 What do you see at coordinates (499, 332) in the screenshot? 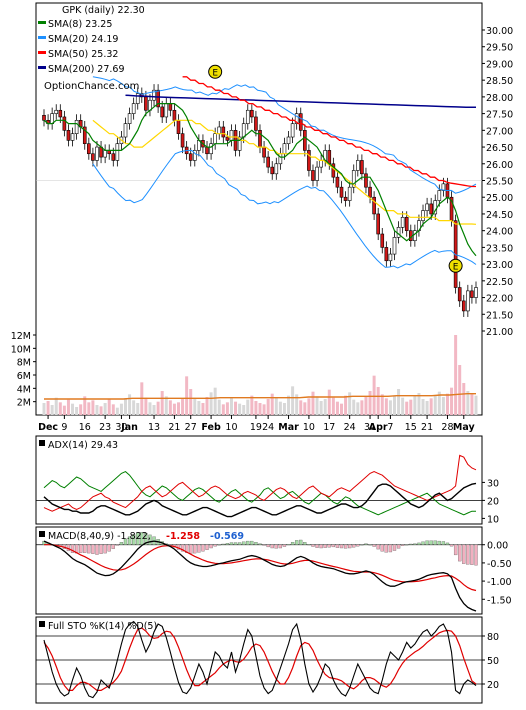
I see `price-tick-label: 21.00` at bounding box center [499, 332].